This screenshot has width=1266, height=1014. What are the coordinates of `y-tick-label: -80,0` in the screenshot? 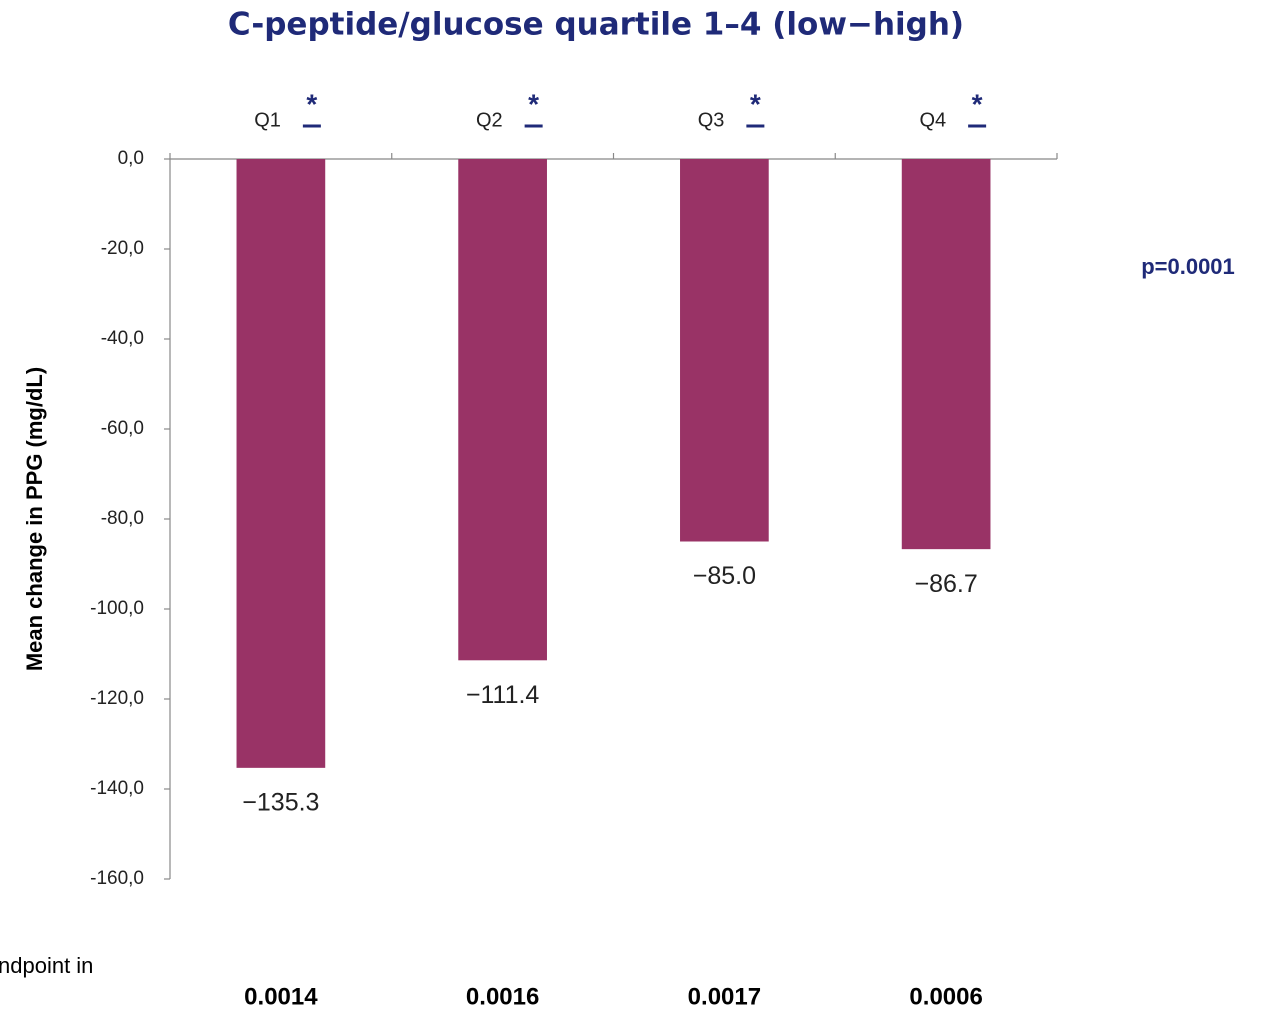 It's located at (122, 518).